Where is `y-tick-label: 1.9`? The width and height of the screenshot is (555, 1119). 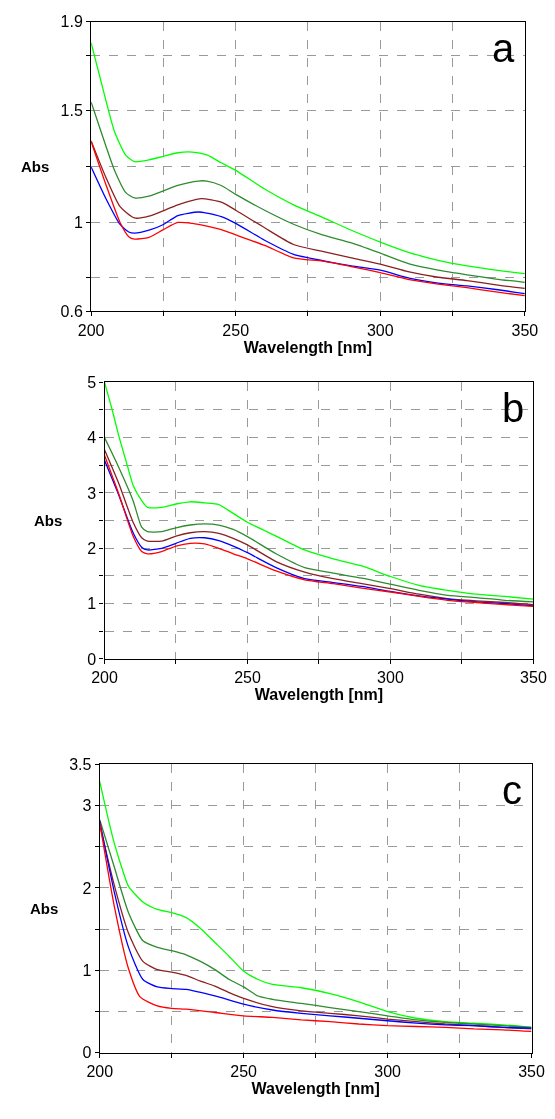
y-tick-label: 1.9 is located at coordinates (71, 22).